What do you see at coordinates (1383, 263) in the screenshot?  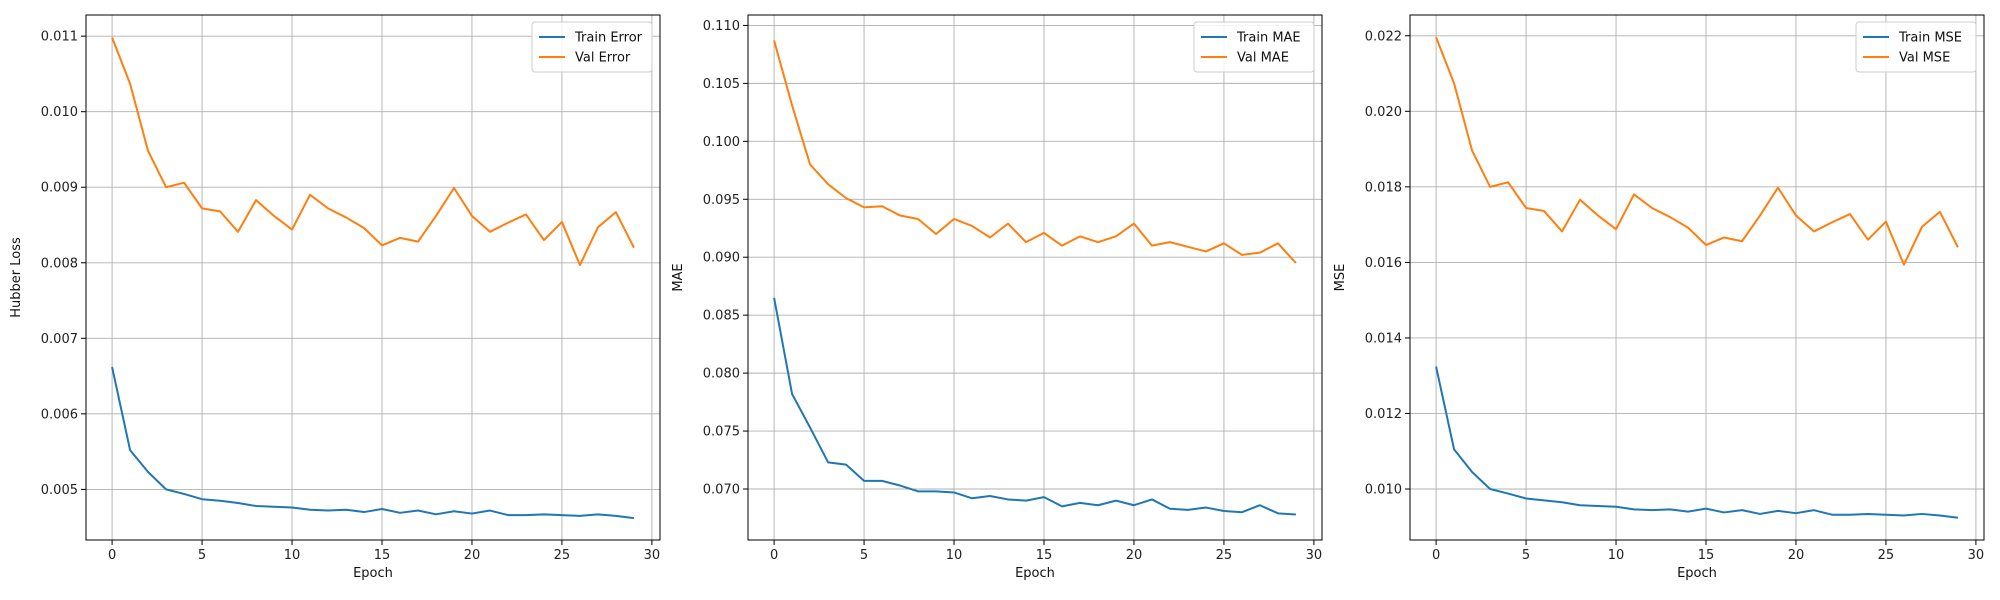 I see `y-tick-label: 0.016` at bounding box center [1383, 263].